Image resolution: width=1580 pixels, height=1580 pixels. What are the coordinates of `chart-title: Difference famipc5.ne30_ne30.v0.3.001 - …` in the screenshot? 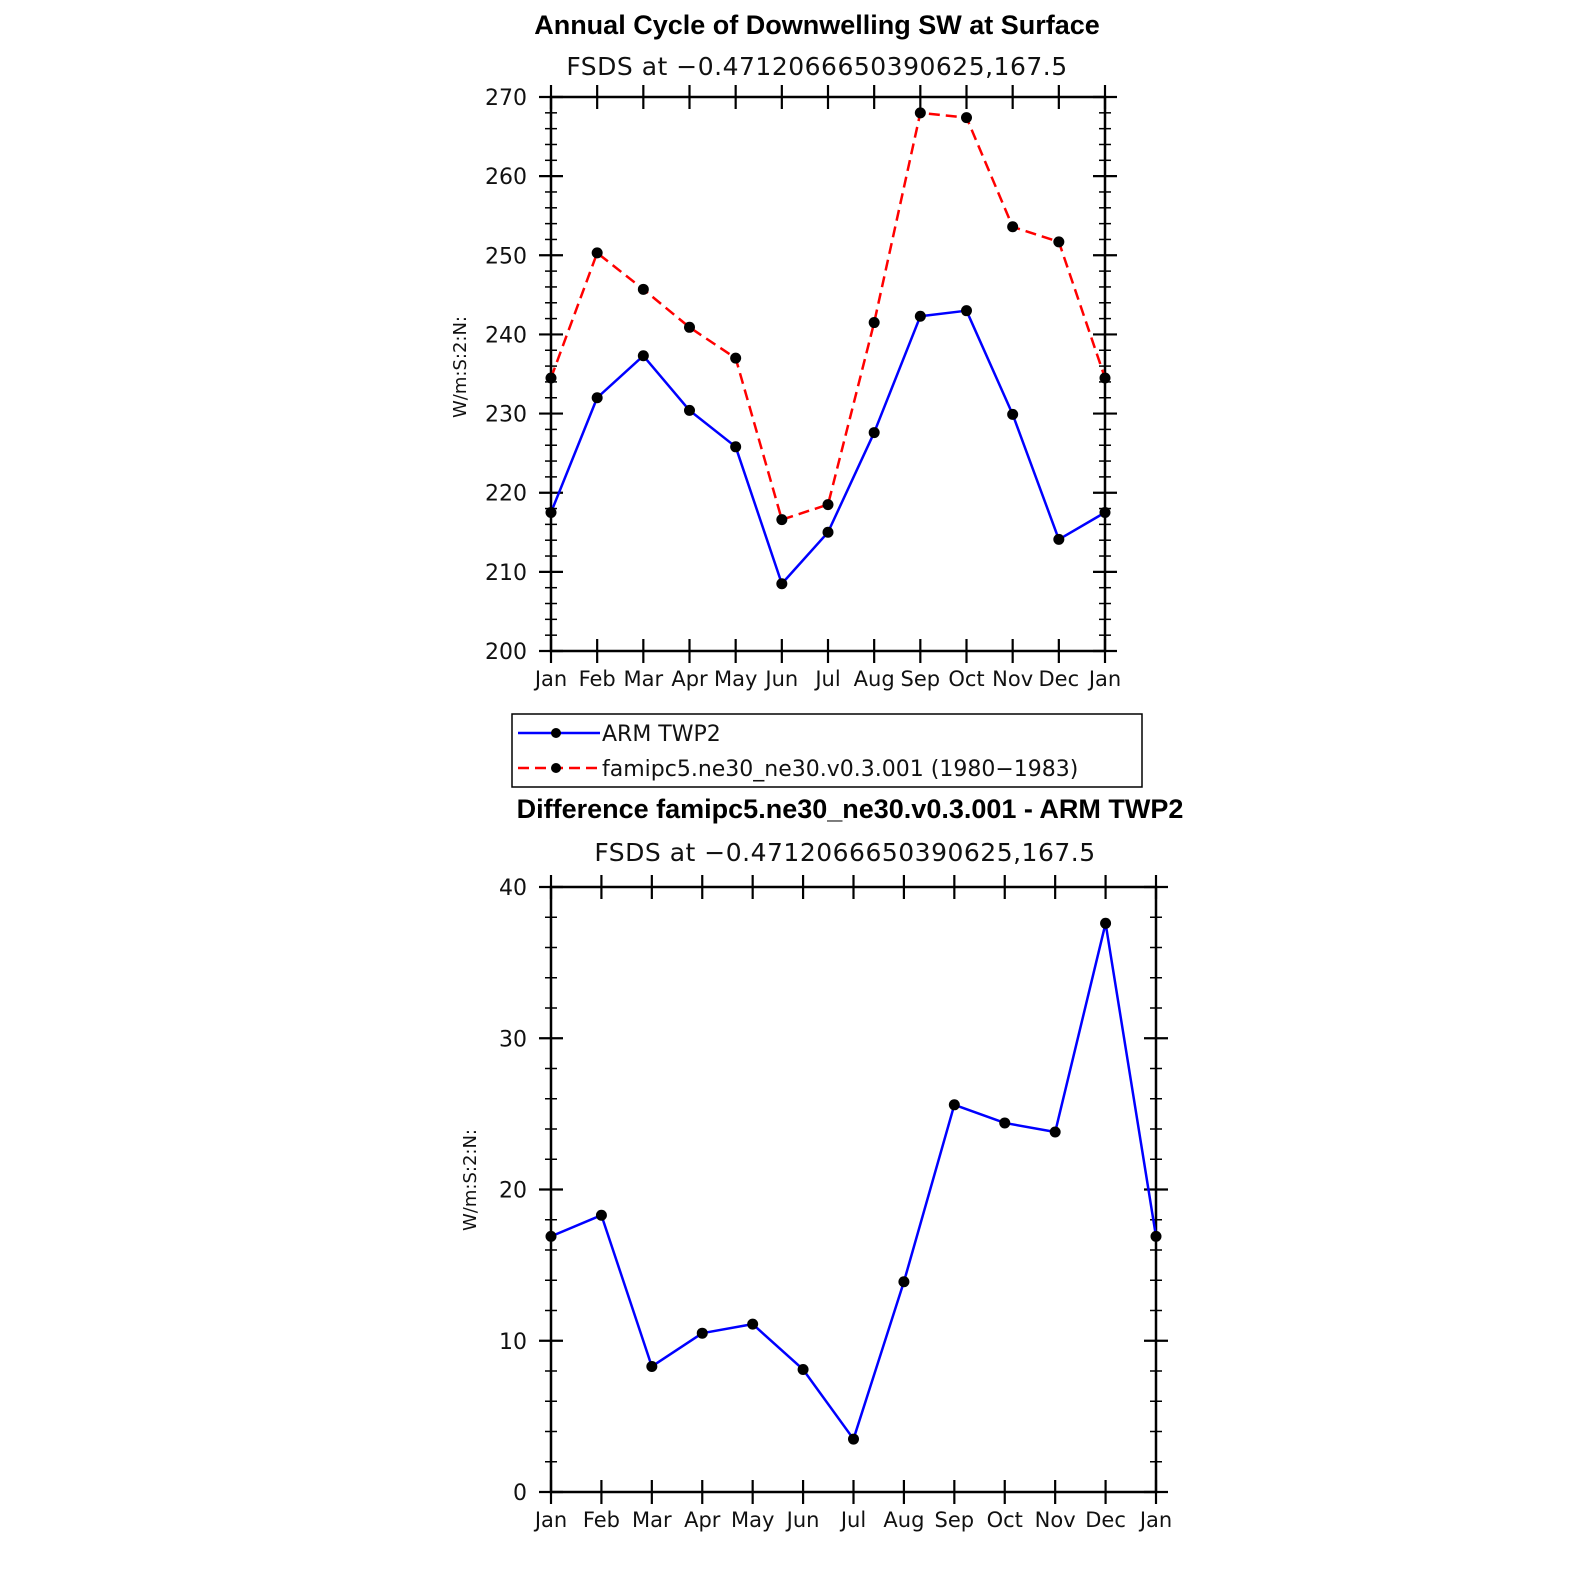 It's located at (850, 809).